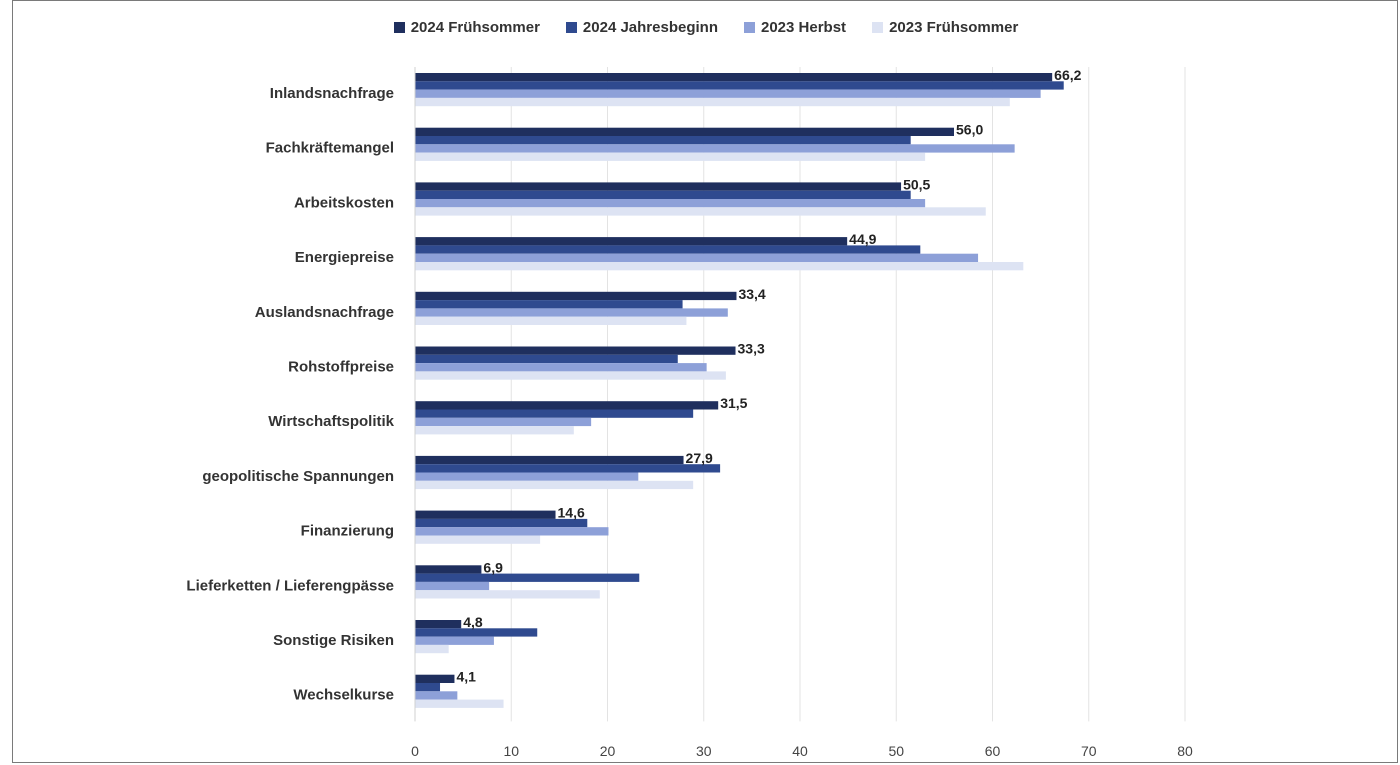  I want to click on data-label: 4,8, so click(473, 622).